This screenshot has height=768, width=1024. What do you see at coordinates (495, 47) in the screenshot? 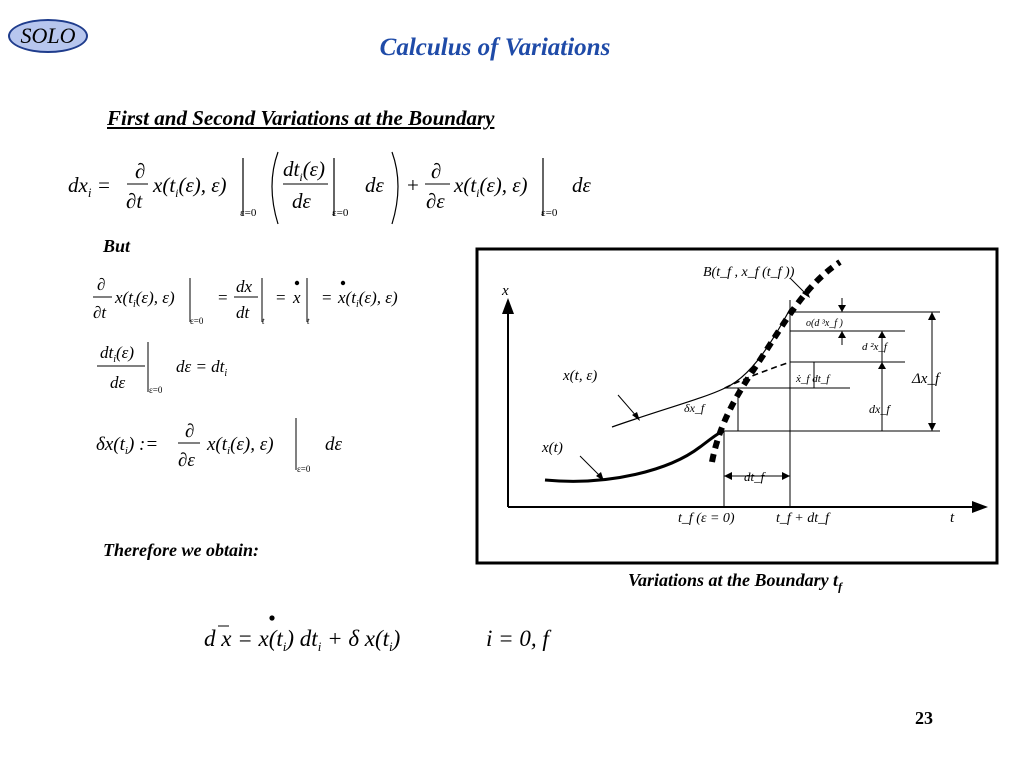
I see `slide-title-text: Calculus of Variations` at bounding box center [495, 47].